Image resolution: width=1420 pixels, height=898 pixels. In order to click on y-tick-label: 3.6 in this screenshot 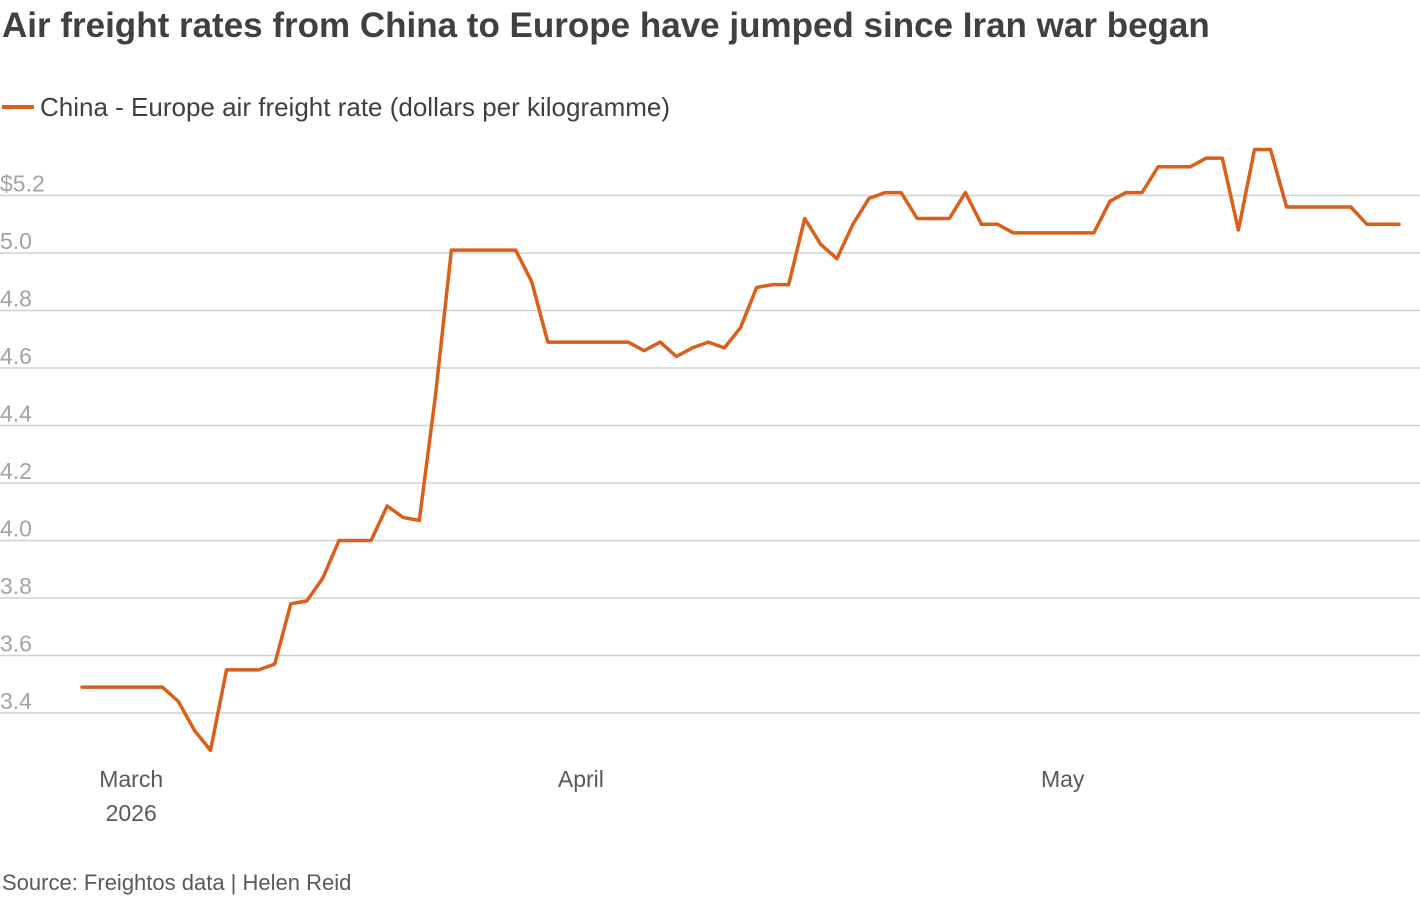, I will do `click(16, 644)`.